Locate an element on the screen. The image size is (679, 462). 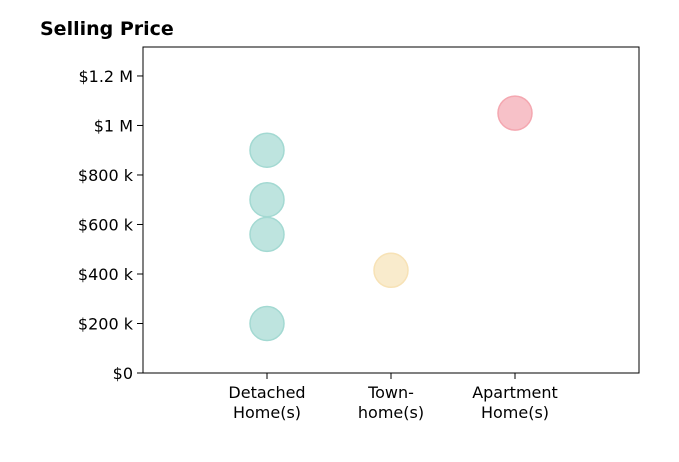
y-tick-label: $400 k is located at coordinates (106, 274).